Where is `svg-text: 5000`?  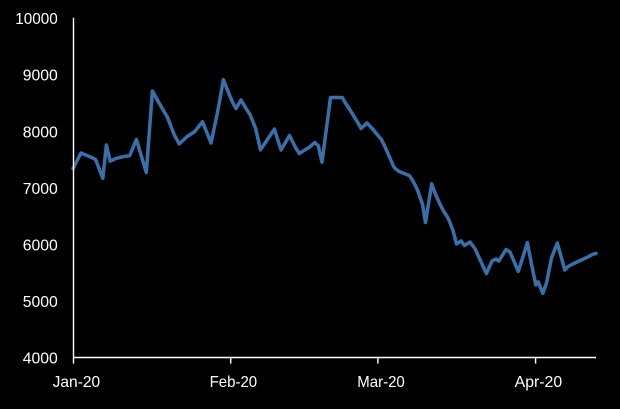 svg-text: 5000 is located at coordinates (40, 302).